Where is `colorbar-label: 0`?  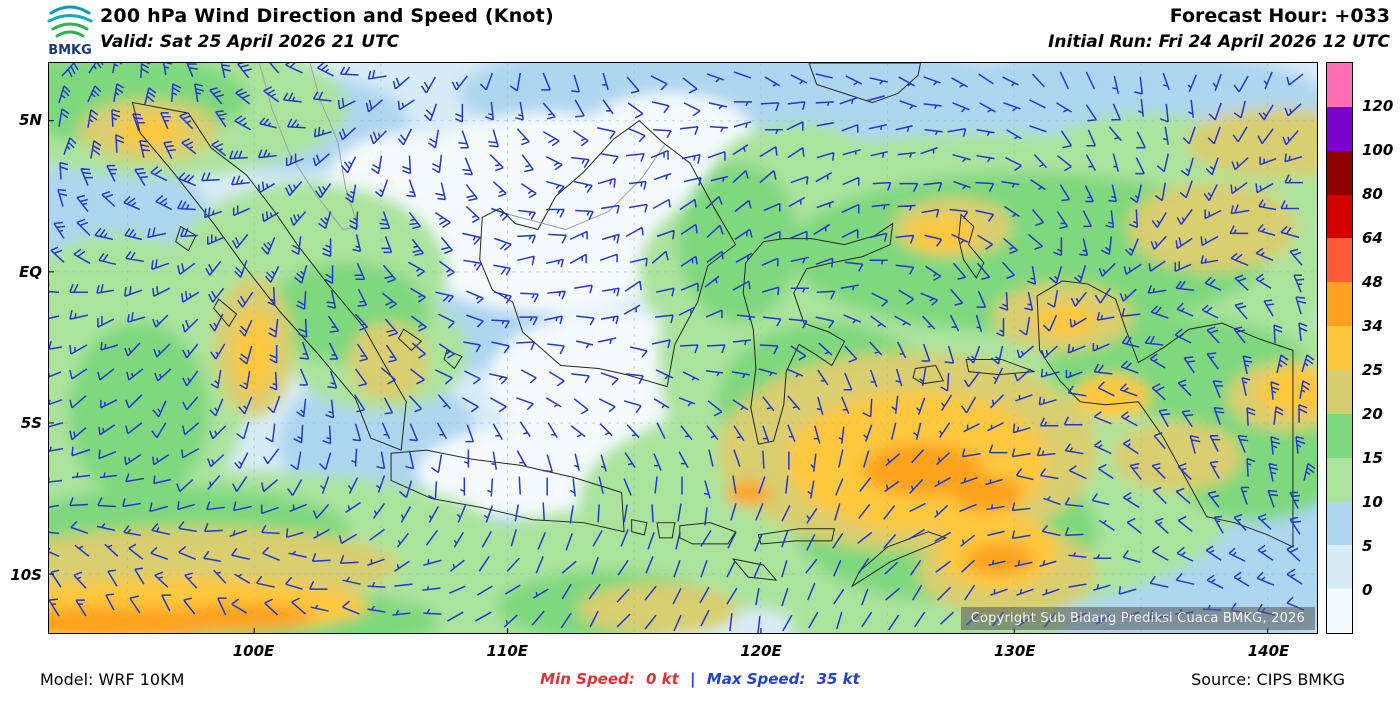 colorbar-label: 0 is located at coordinates (1367, 590).